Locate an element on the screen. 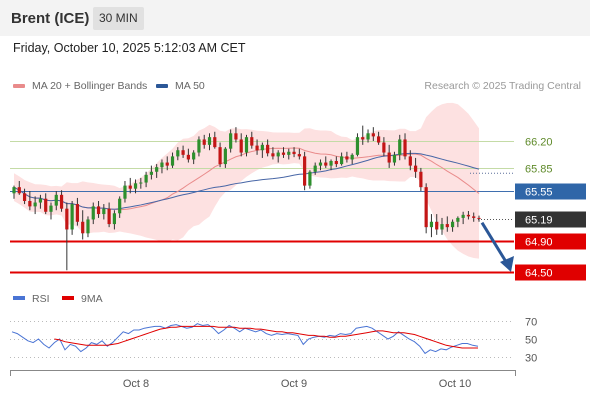 The height and width of the screenshot is (400, 590). ma50-legend-label: MA 50 is located at coordinates (190, 86).